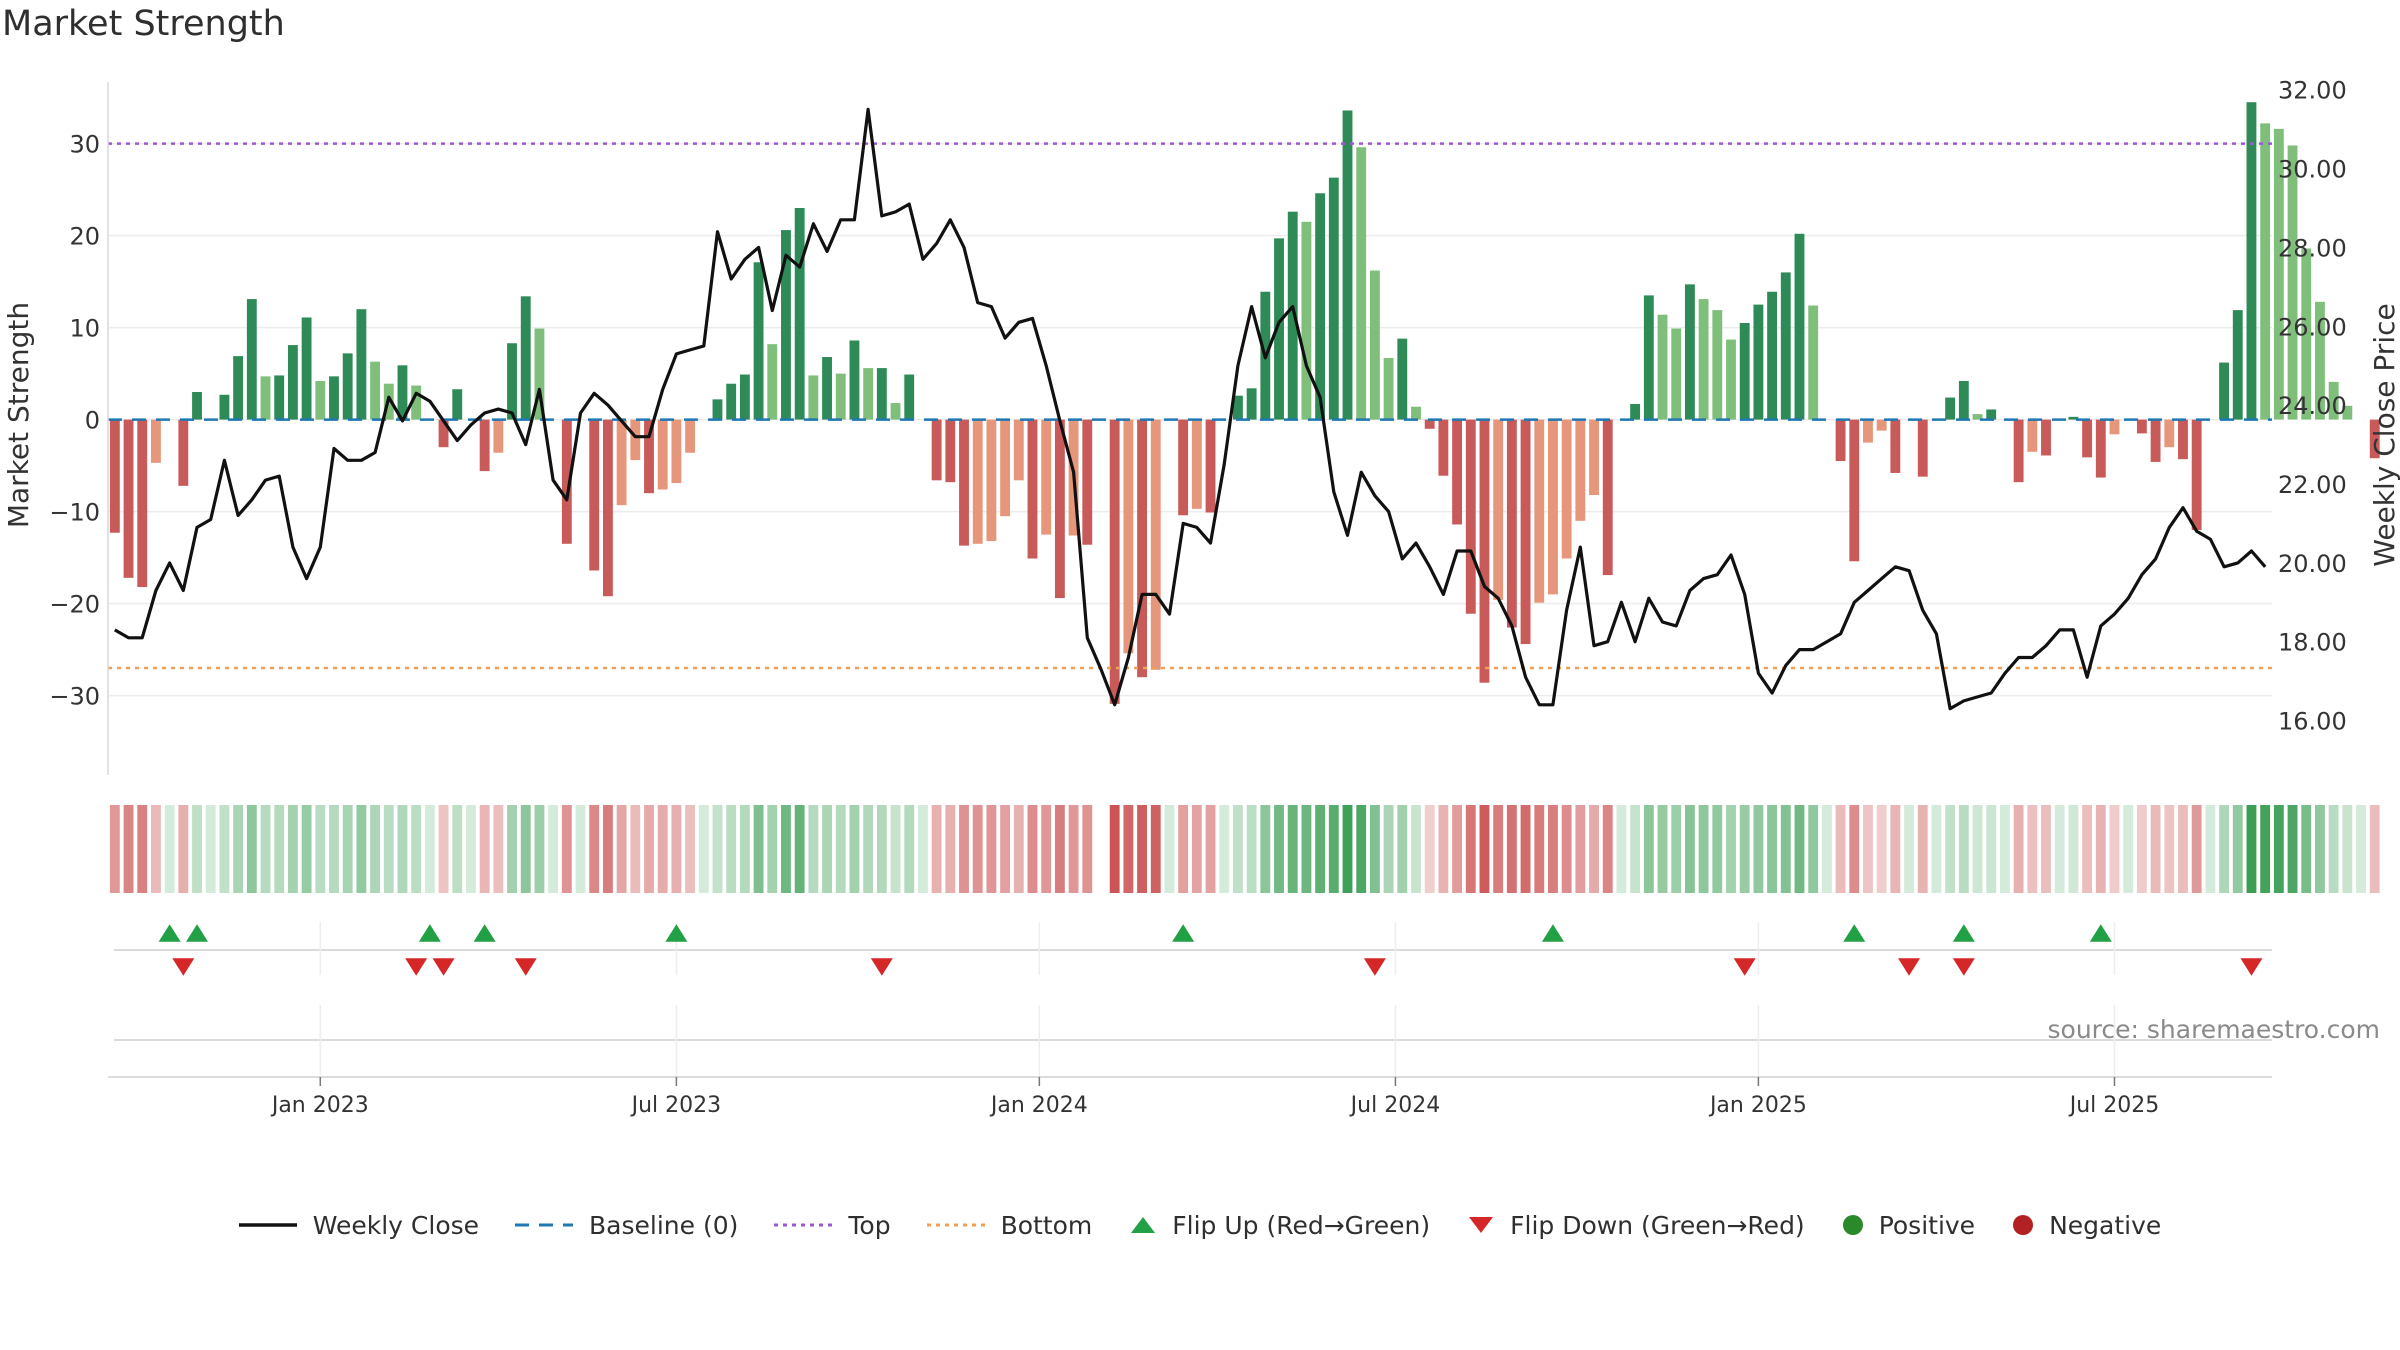 The image size is (2400, 1350). What do you see at coordinates (267, 1225) in the screenshot?
I see `legend-symbol-close-icon` at bounding box center [267, 1225].